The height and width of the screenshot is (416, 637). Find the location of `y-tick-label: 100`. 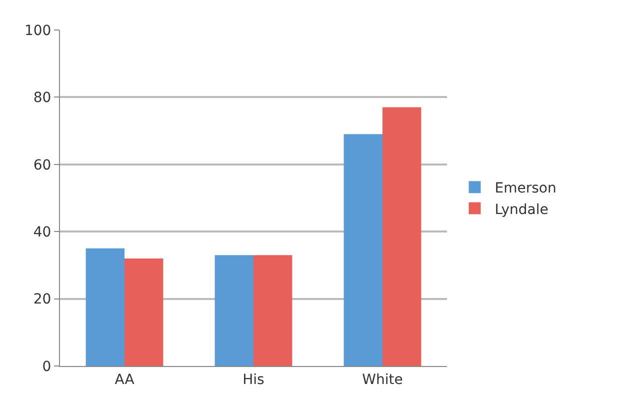

y-tick-label: 100 is located at coordinates (38, 30).